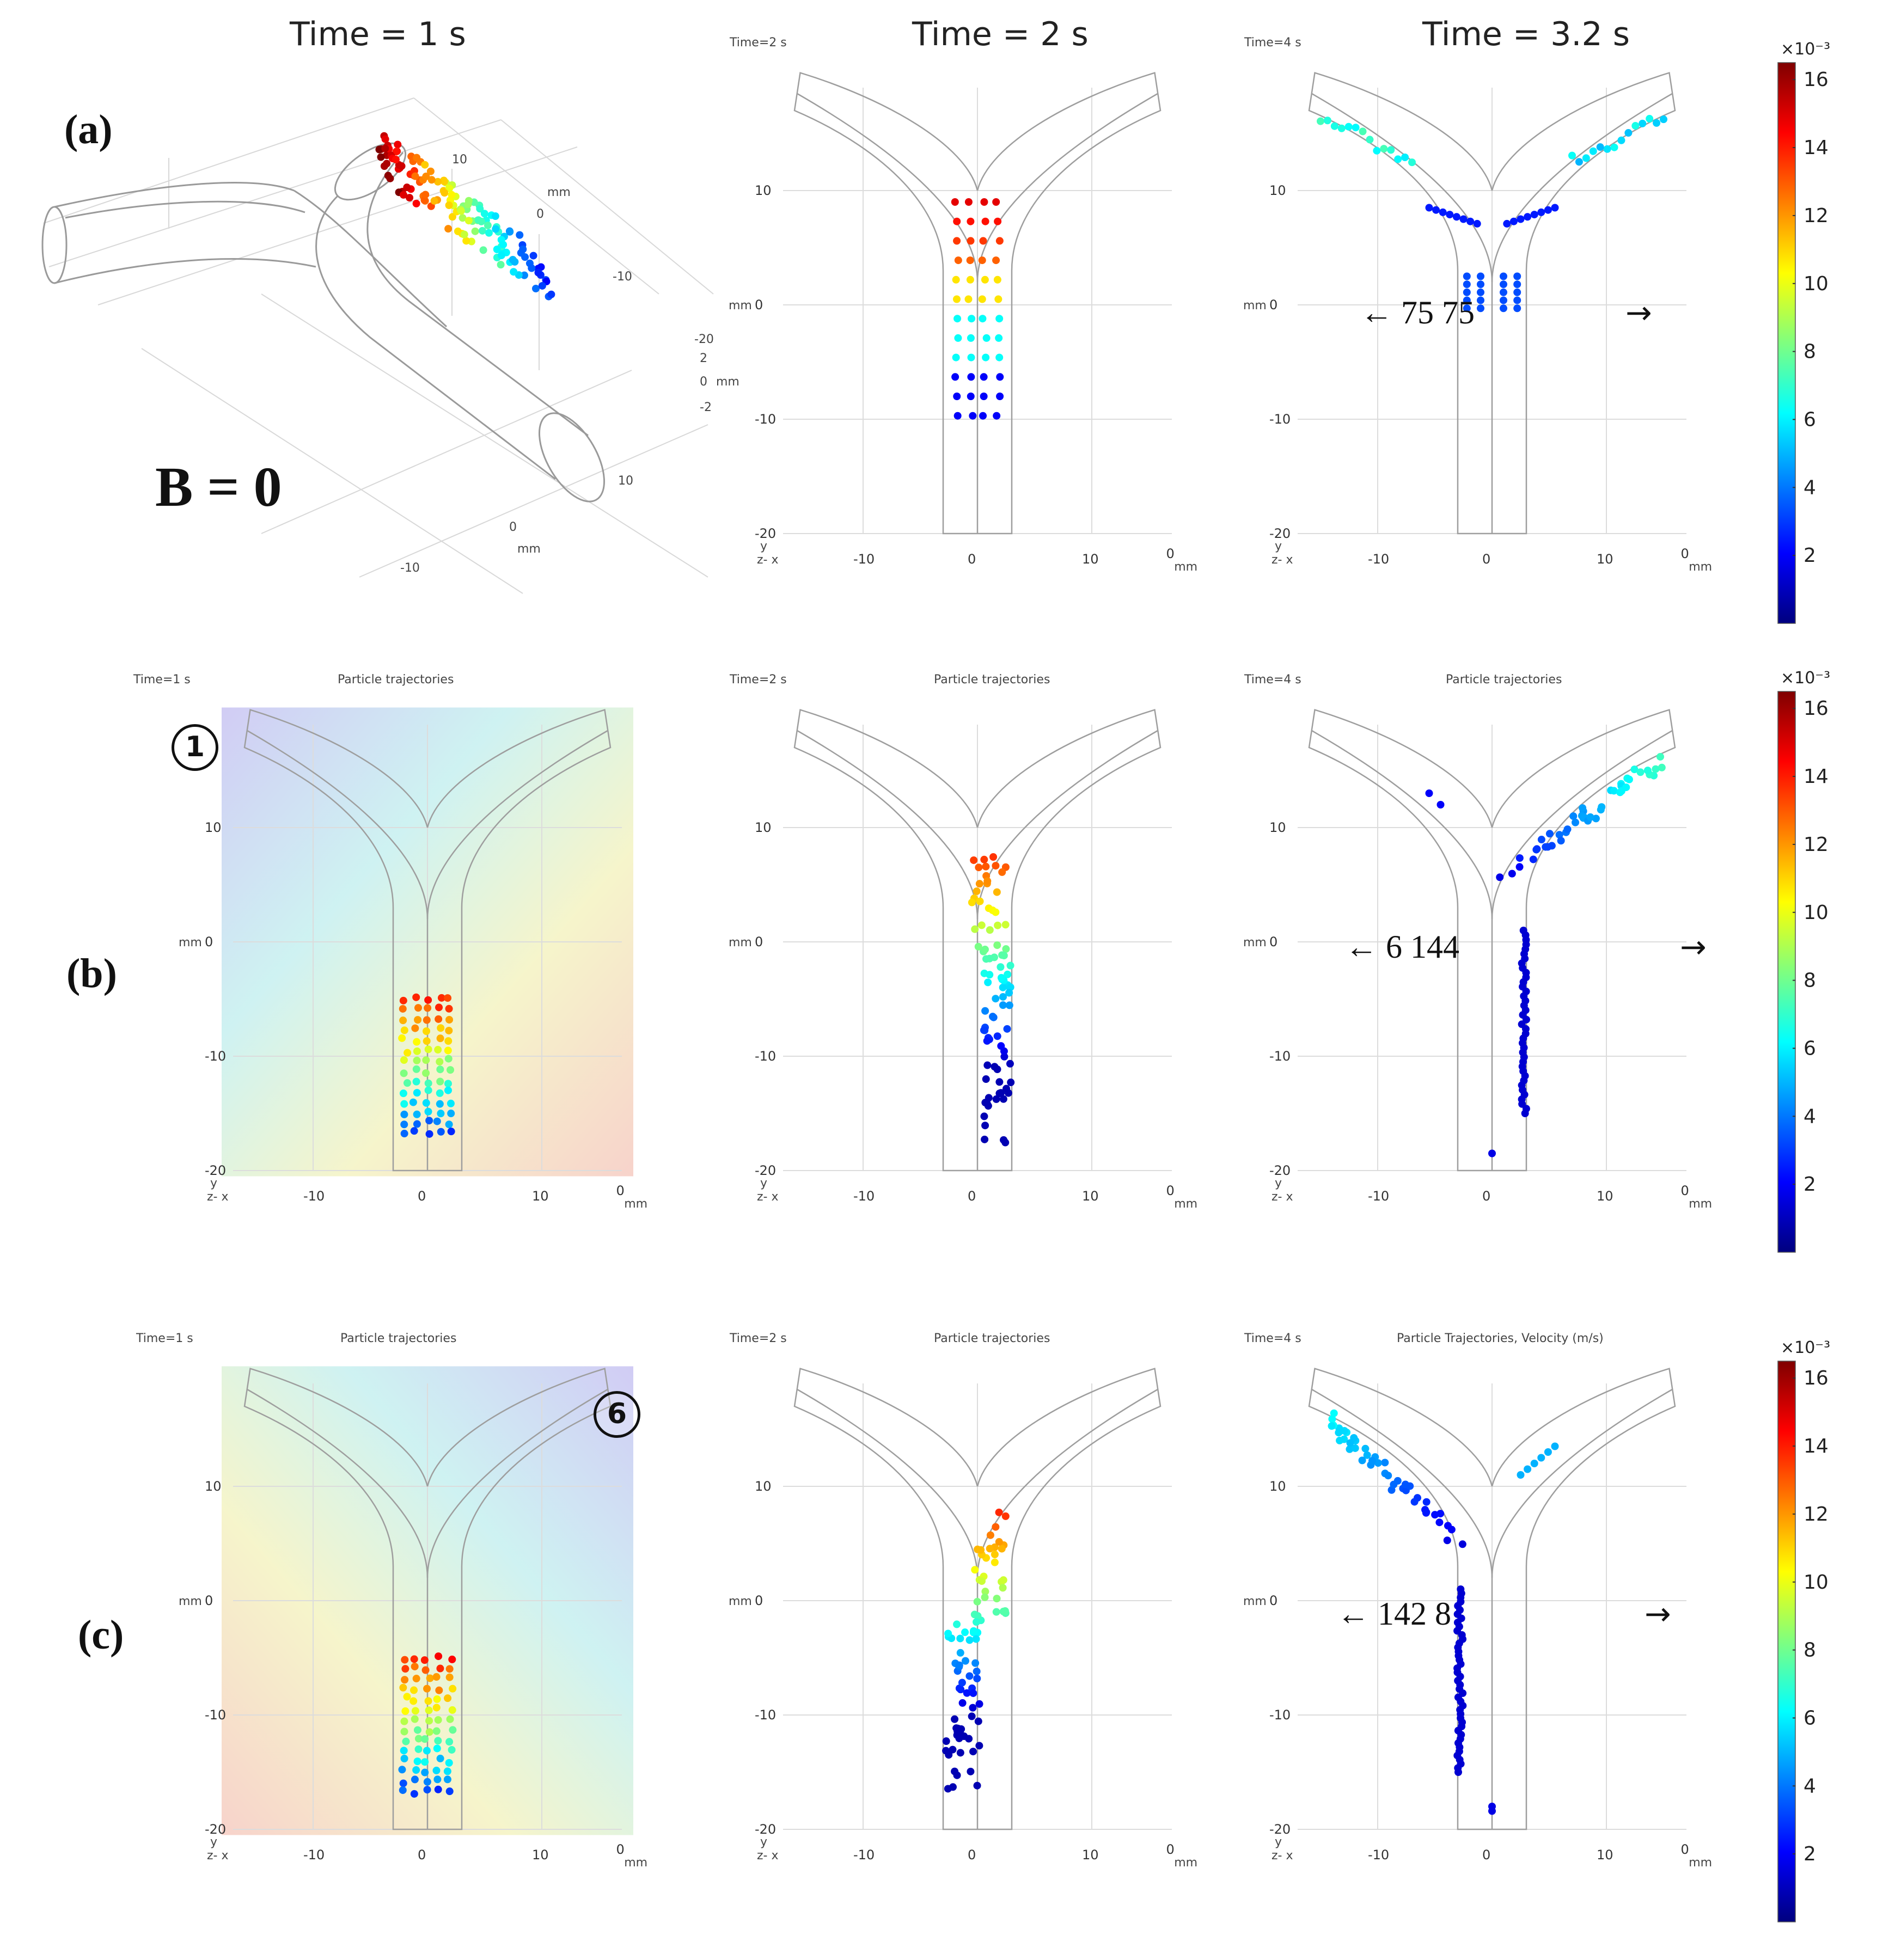  Describe the element at coordinates (164, 1338) in the screenshot. I see `c1-time-label: Time=1 s` at that location.